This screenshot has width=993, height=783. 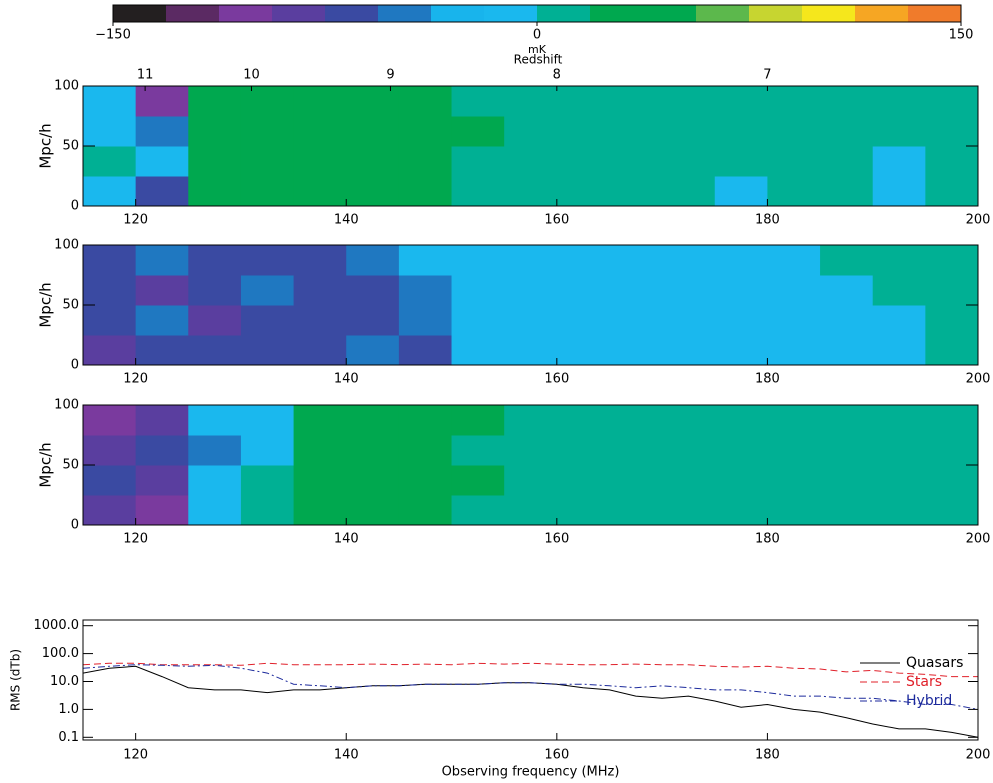 What do you see at coordinates (934, 663) in the screenshot?
I see `legend-label: Quasars` at bounding box center [934, 663].